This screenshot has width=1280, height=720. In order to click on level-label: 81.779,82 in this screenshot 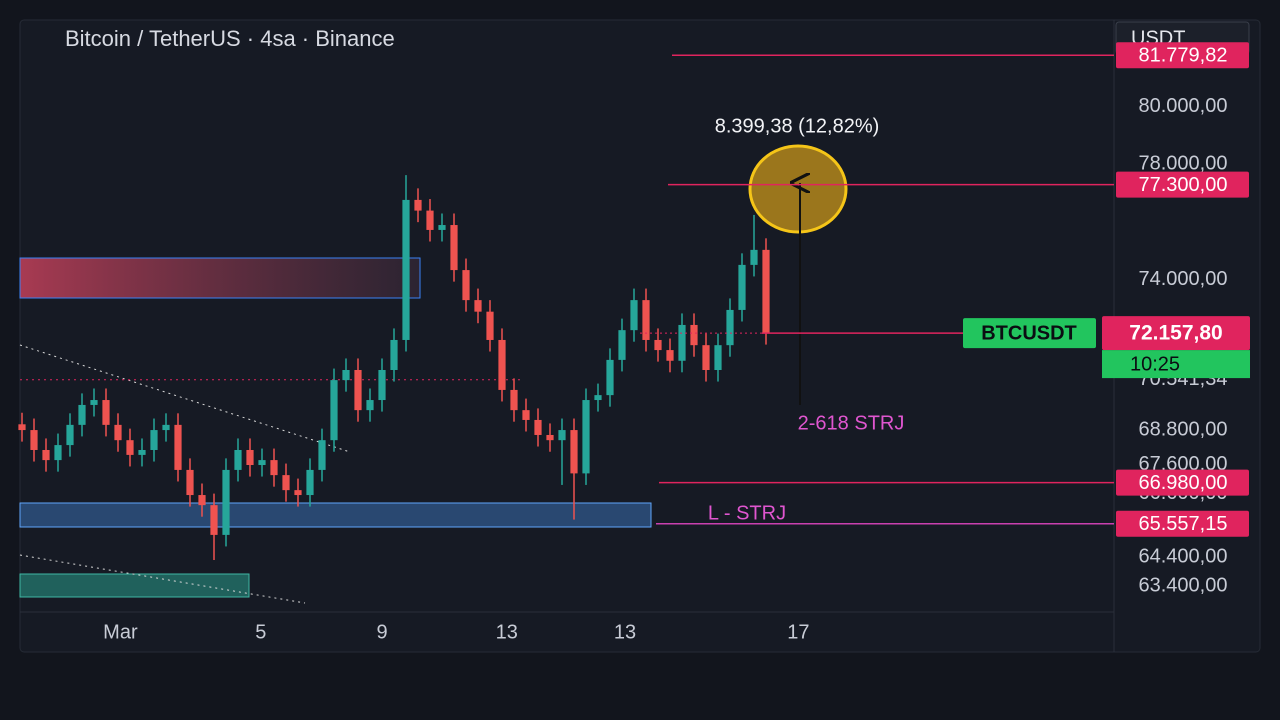, I will do `click(1183, 56)`.